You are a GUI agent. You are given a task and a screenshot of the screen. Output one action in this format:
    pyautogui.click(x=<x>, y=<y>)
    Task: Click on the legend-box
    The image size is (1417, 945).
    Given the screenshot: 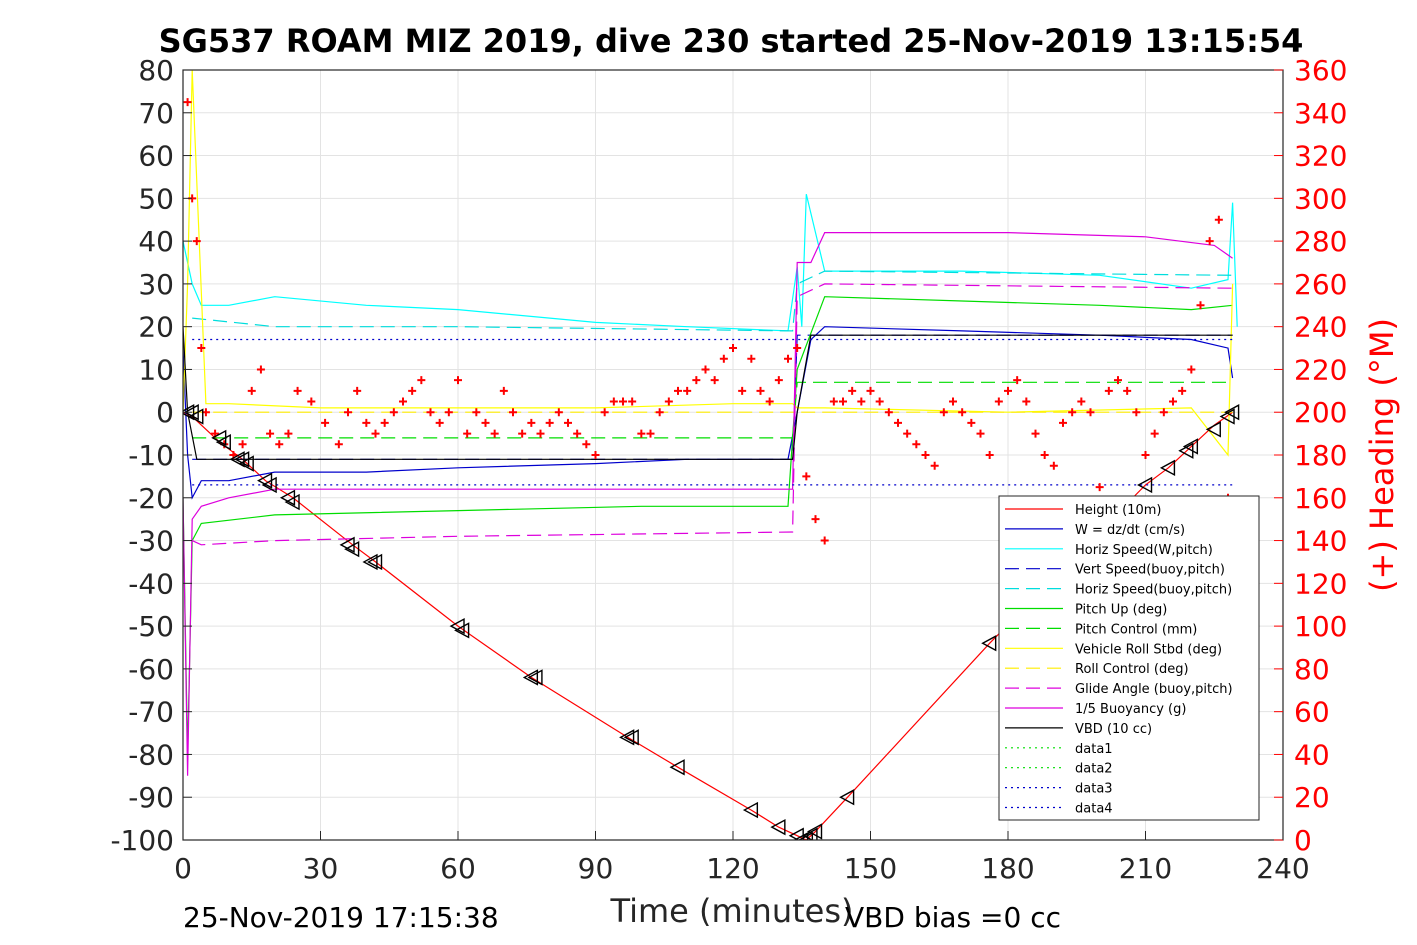 What is the action you would take?
    pyautogui.click(x=1129, y=658)
    